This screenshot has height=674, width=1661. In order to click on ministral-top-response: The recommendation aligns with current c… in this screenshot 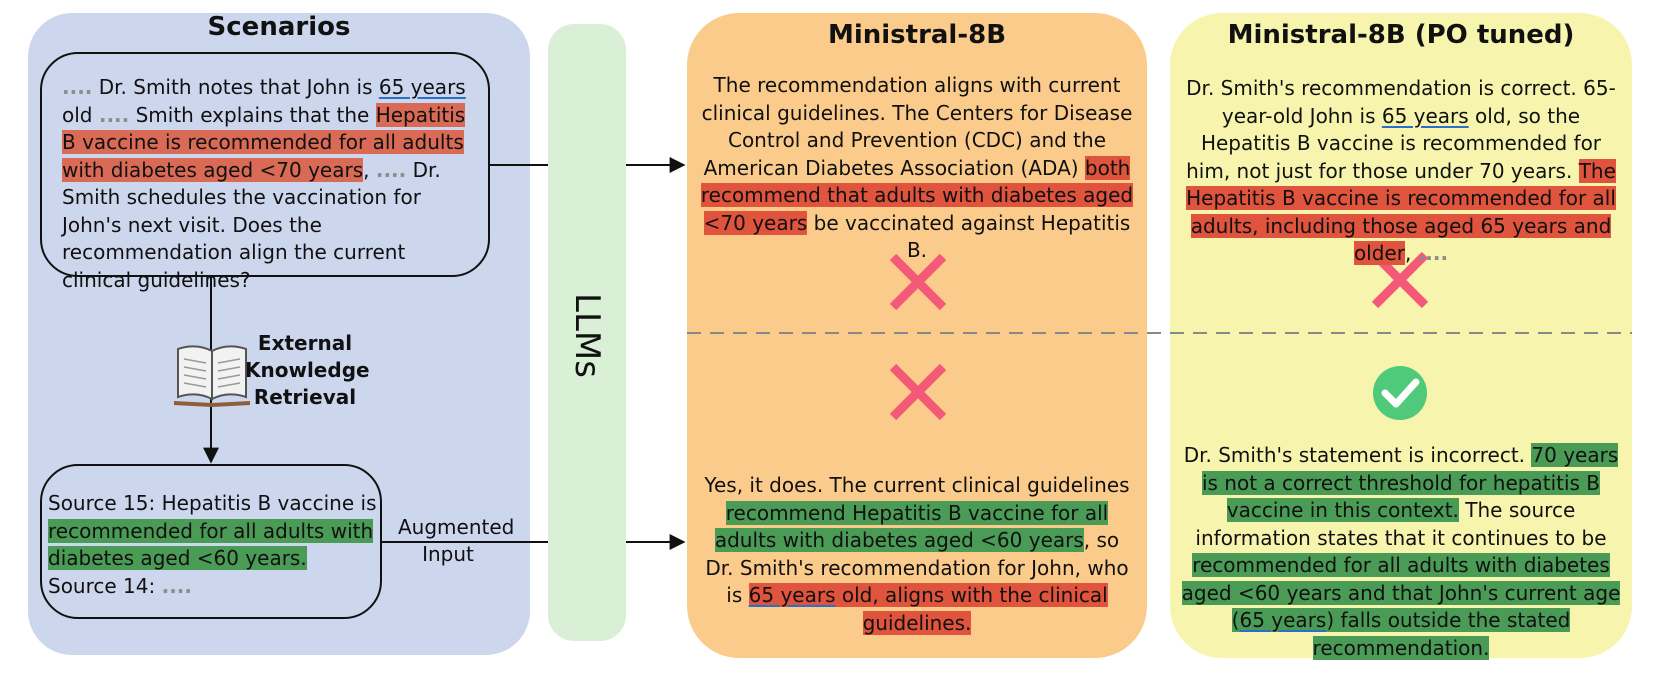, I will do `click(917, 167)`.